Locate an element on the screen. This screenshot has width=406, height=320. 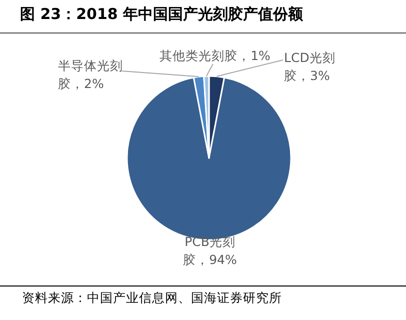
text: 资料来源：中国产业信息网、国海证券研究所 is located at coordinates (152, 298).